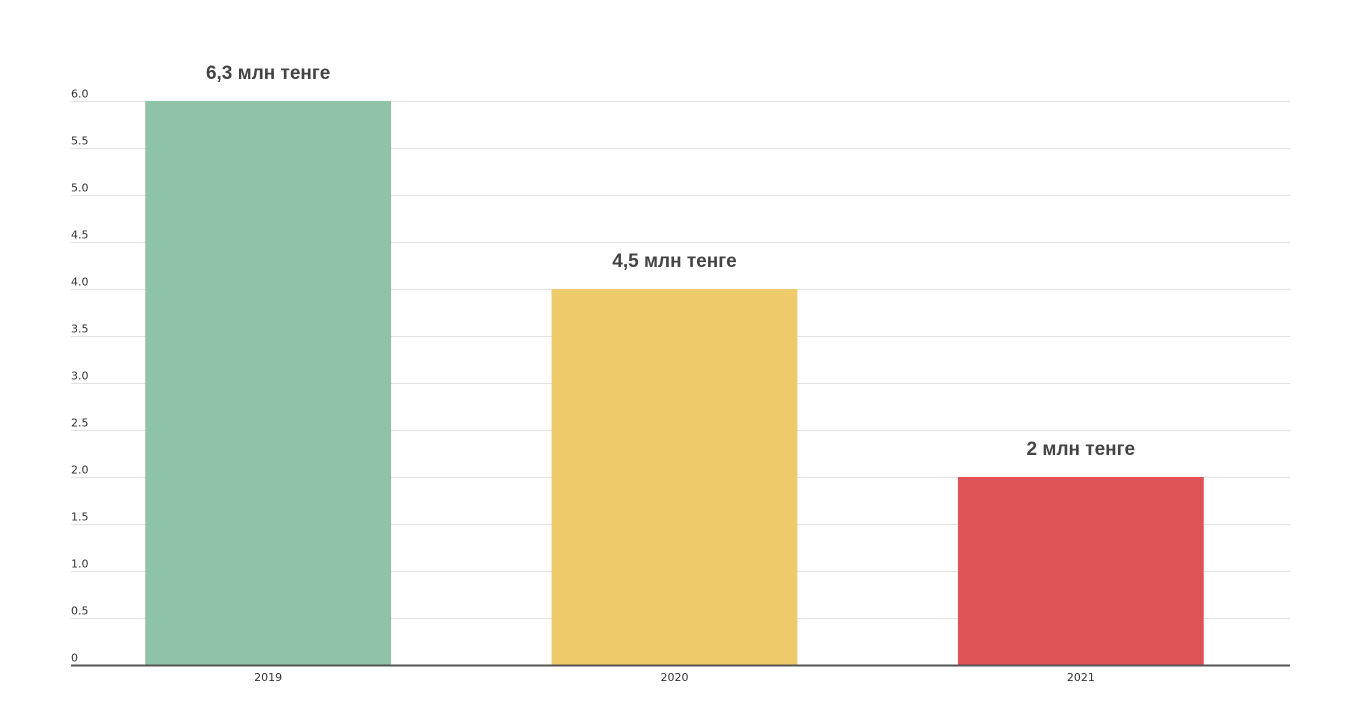 The image size is (1367, 715). What do you see at coordinates (268, 73) in the screenshot?
I see `bar-data-label: 6,3 млн тенге` at bounding box center [268, 73].